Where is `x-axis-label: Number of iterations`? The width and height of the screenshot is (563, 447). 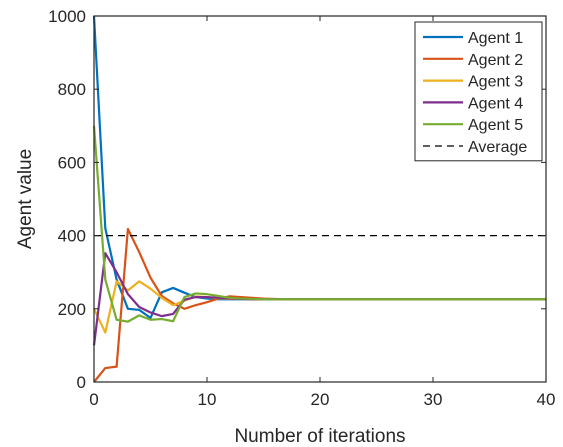
x-axis-label: Number of iterations is located at coordinates (319, 436).